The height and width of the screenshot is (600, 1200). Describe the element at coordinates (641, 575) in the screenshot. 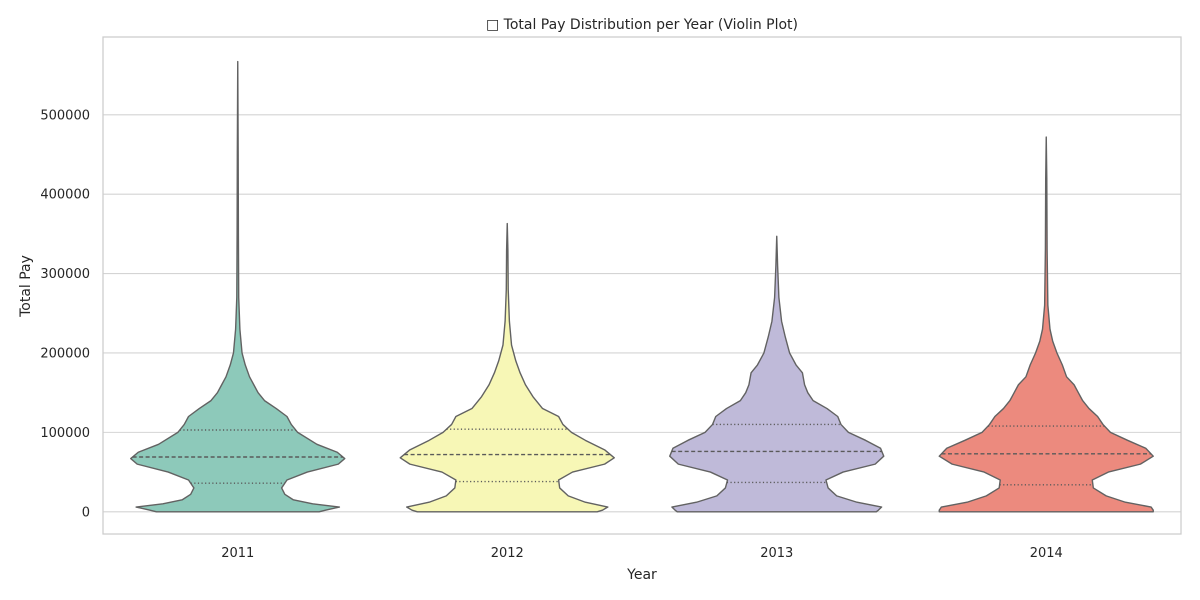

I see `x-axis-title: Year` at that location.